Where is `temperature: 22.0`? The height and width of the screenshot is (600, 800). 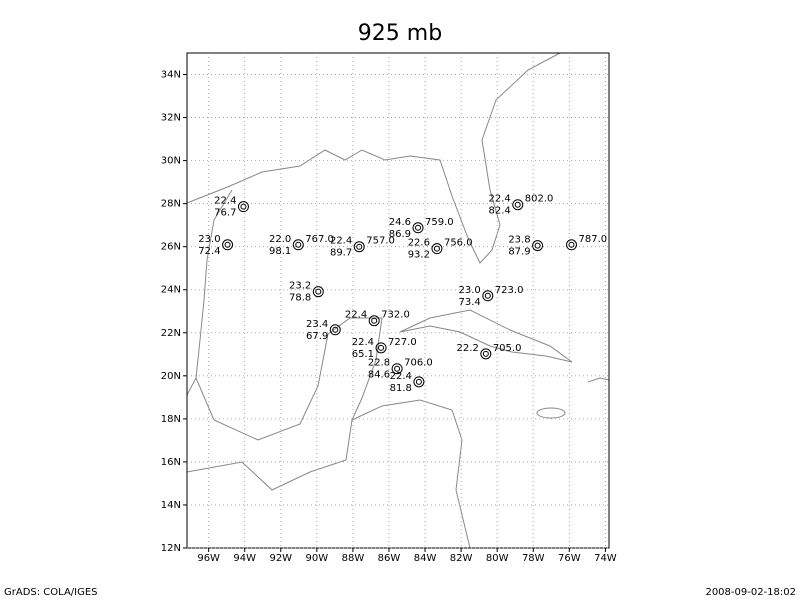
temperature: 22.0 is located at coordinates (280, 239).